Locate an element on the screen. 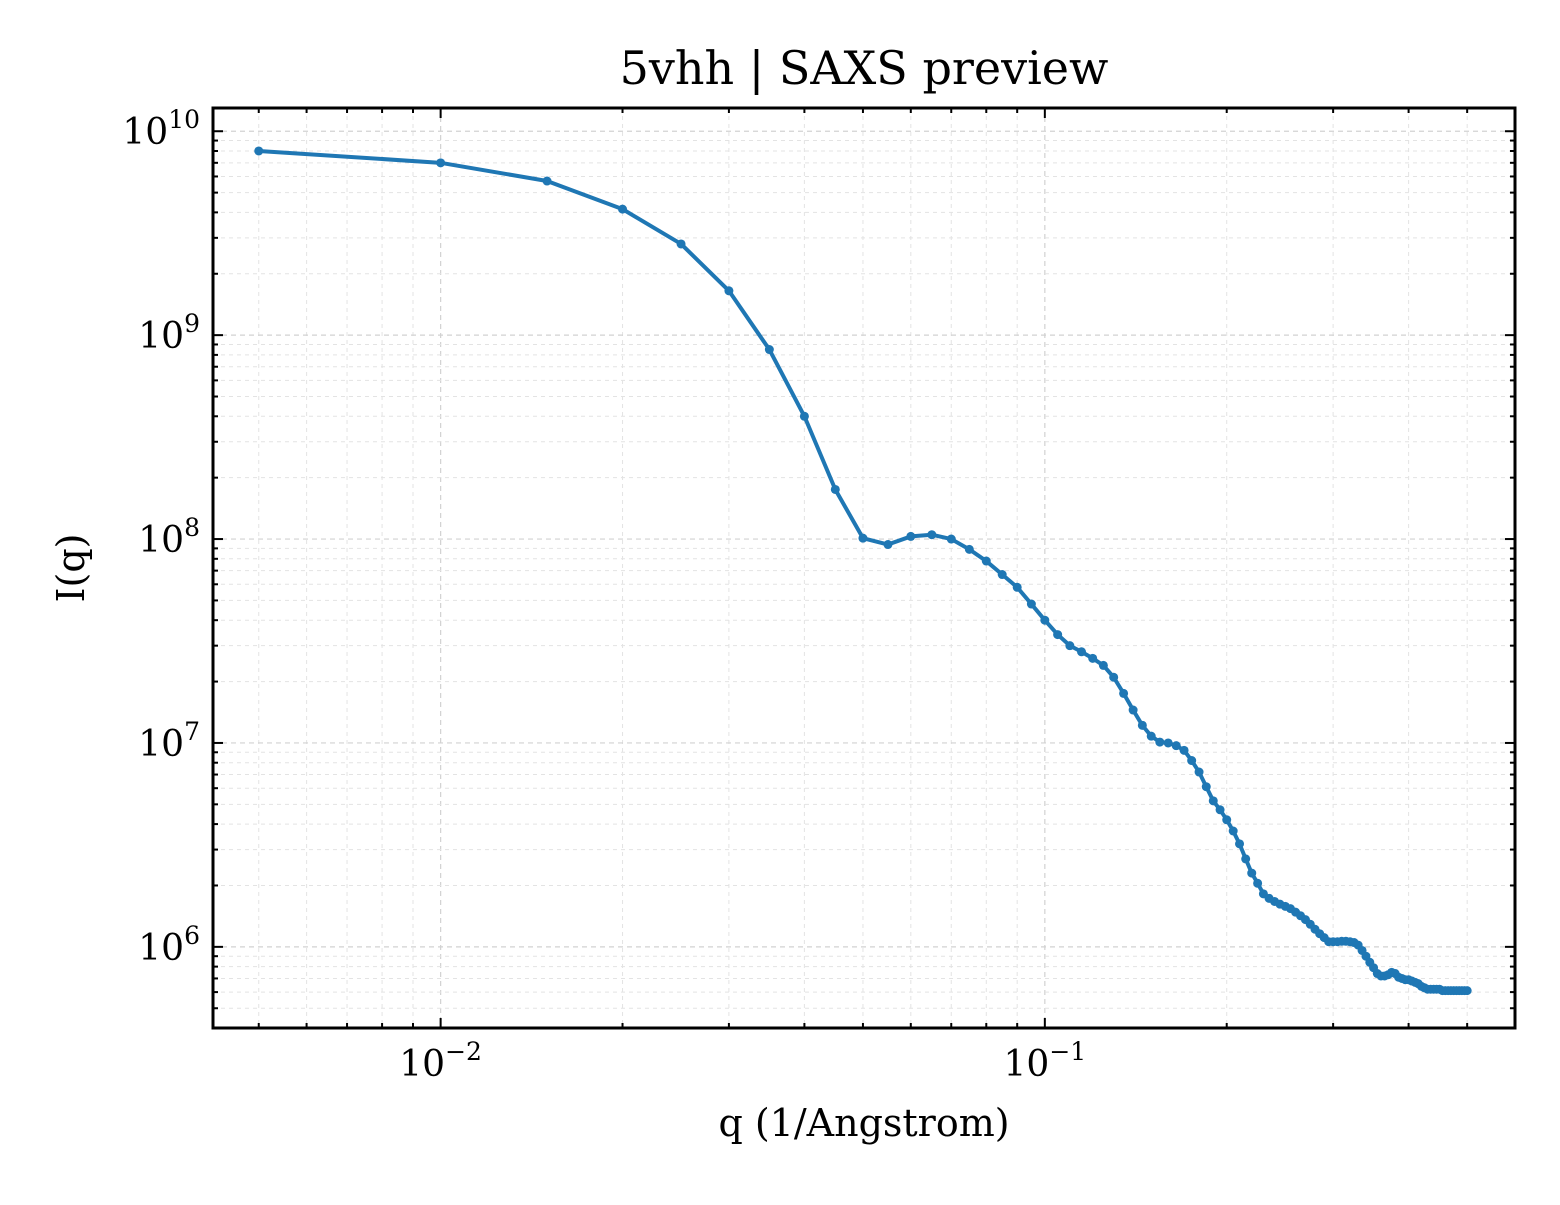  x-axis-label: q (1/Angstrom) is located at coordinates (863, 1123).